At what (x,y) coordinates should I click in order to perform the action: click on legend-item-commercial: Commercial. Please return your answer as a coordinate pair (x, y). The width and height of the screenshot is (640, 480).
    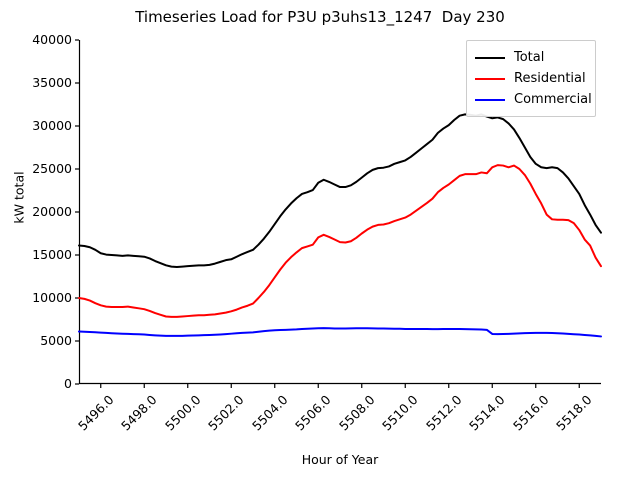
    Looking at the image, I should click on (533, 99).